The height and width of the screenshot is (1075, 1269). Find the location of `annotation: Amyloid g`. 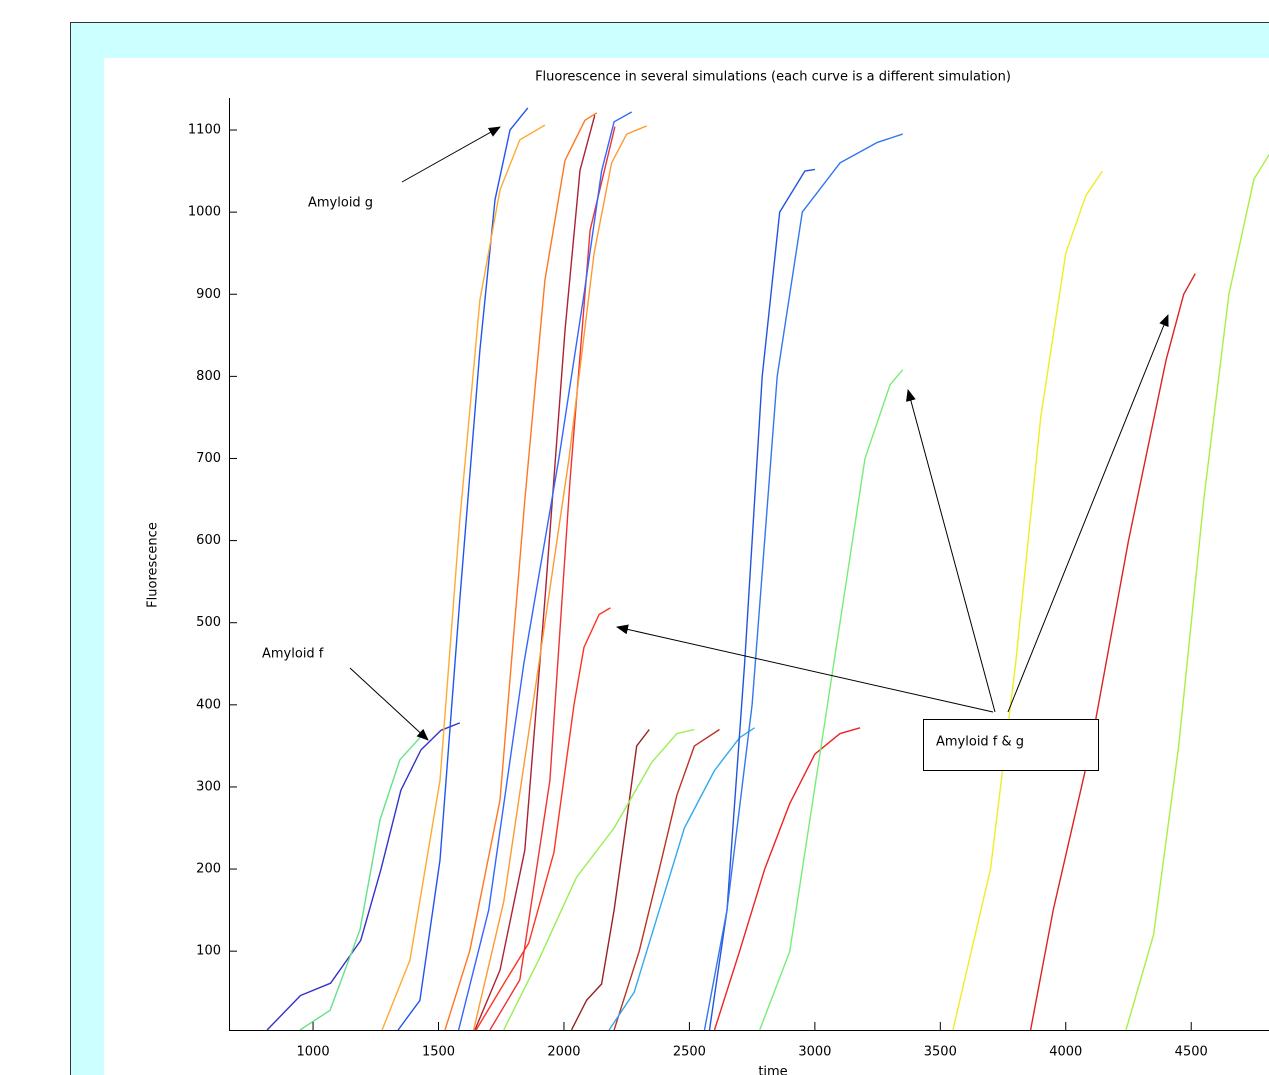

annotation: Amyloid g is located at coordinates (340, 203).